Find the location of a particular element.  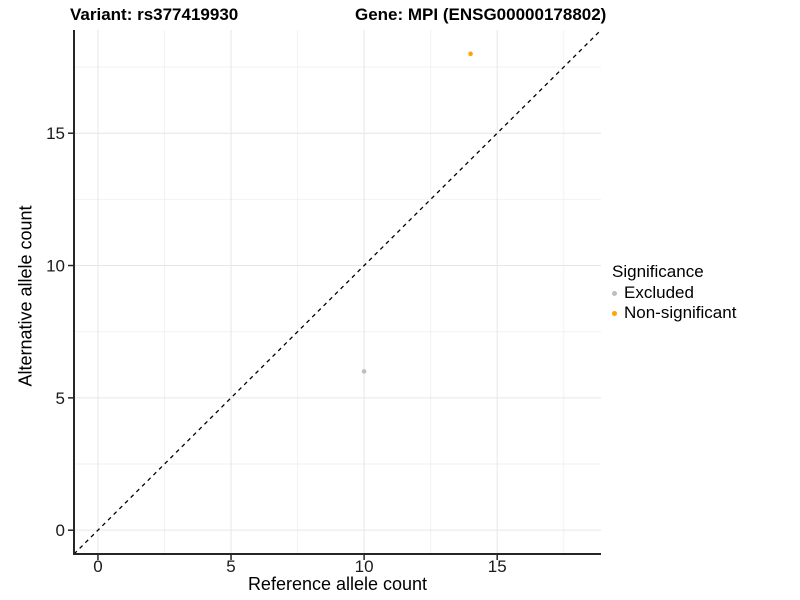

legend: Significance Excluded Non-significant is located at coordinates (674, 292).